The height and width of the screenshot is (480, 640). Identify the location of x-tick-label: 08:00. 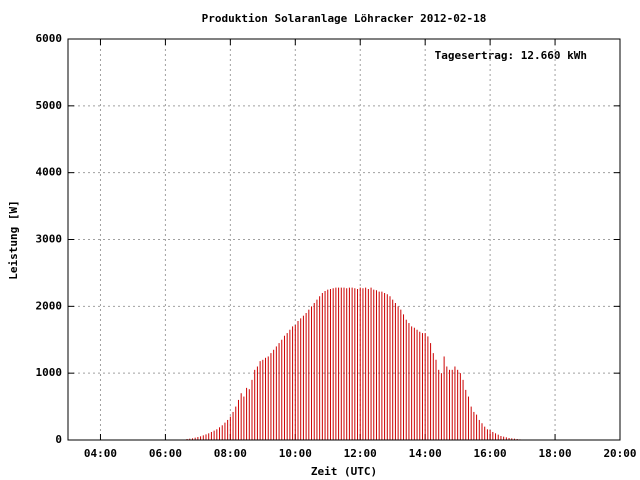
(230, 453).